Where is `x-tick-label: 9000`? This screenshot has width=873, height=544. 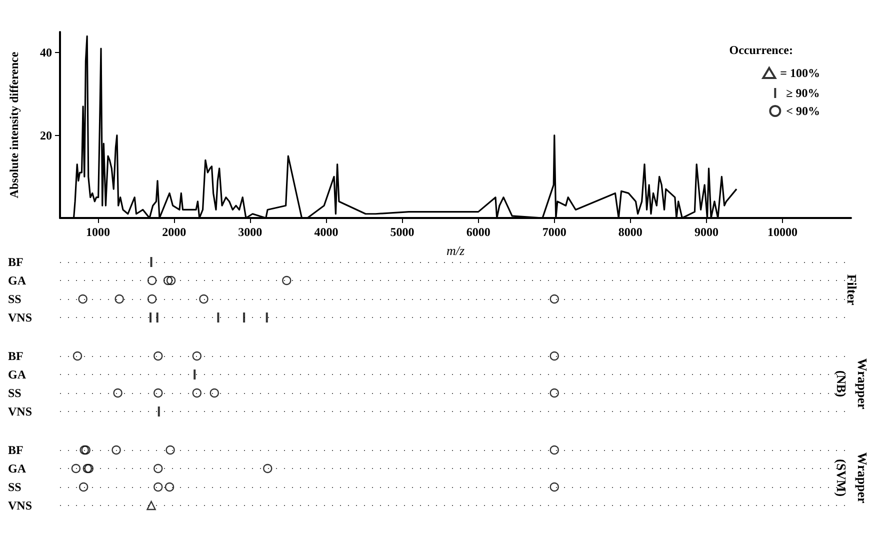
x-tick-label: 9000 is located at coordinates (706, 232).